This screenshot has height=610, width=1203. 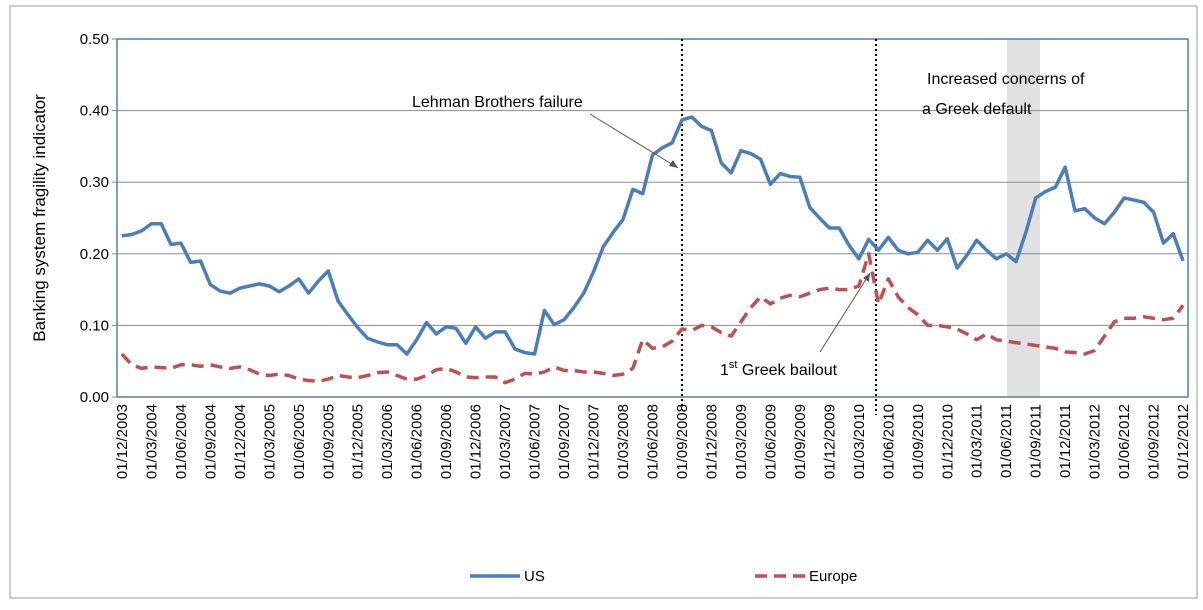 What do you see at coordinates (94, 182) in the screenshot?
I see `y-tick-label: 0.30` at bounding box center [94, 182].